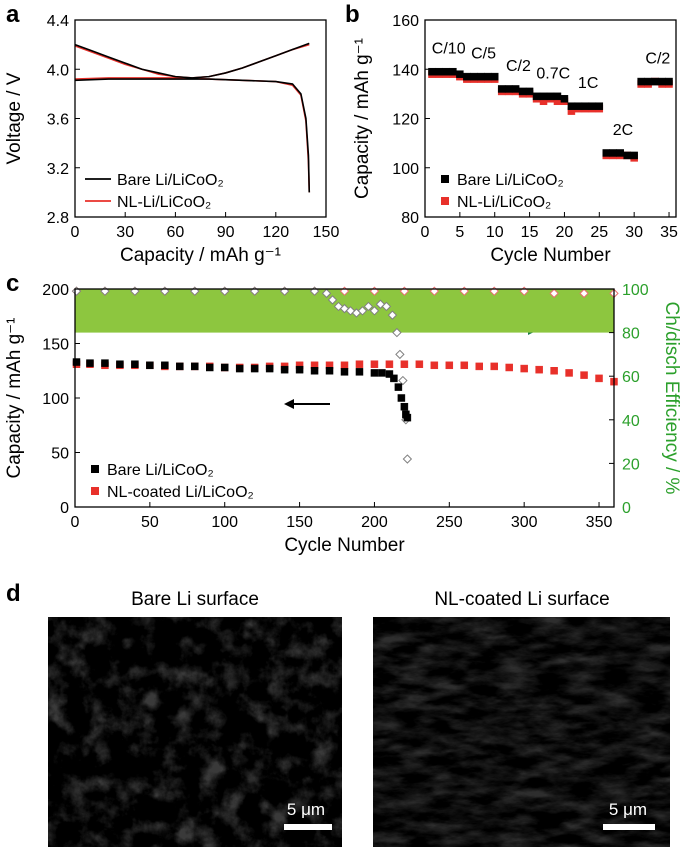 This screenshot has height=856, width=685. Describe the element at coordinates (362, 118) in the screenshot. I see `y-axis-label: Capacity / mAh g⁻¹` at that location.